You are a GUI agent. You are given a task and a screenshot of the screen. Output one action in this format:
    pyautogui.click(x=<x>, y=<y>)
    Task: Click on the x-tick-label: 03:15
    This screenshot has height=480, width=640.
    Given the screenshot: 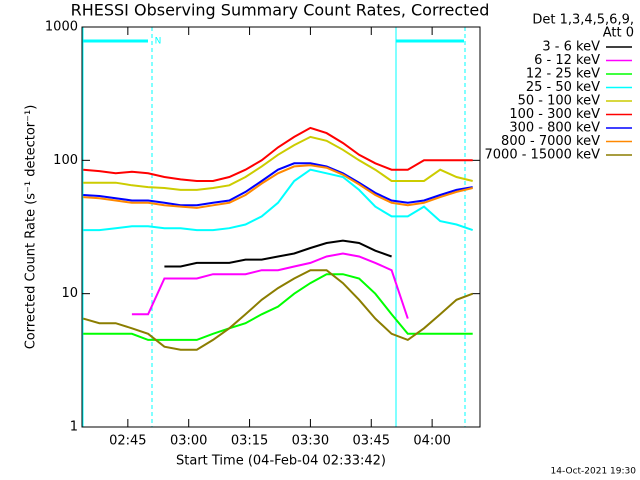 What is the action you would take?
    pyautogui.click(x=249, y=441)
    